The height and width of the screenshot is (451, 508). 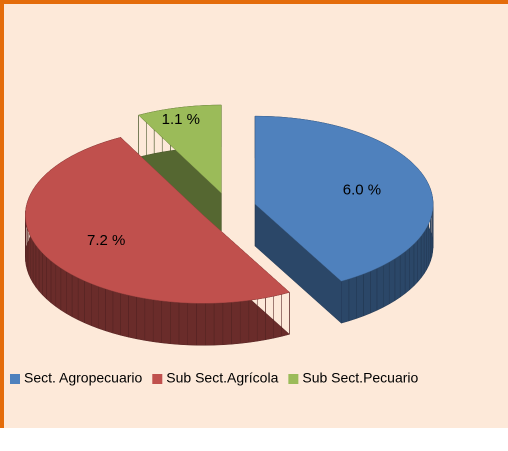 I want to click on legend-label: Sect. Agropecuario, so click(x=83, y=378).